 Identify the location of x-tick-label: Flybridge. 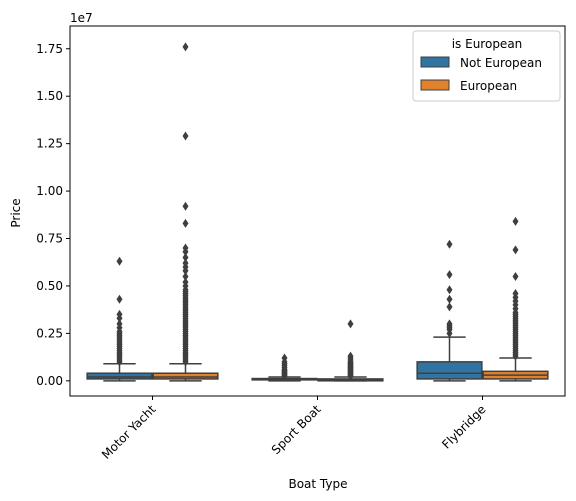
(463, 426).